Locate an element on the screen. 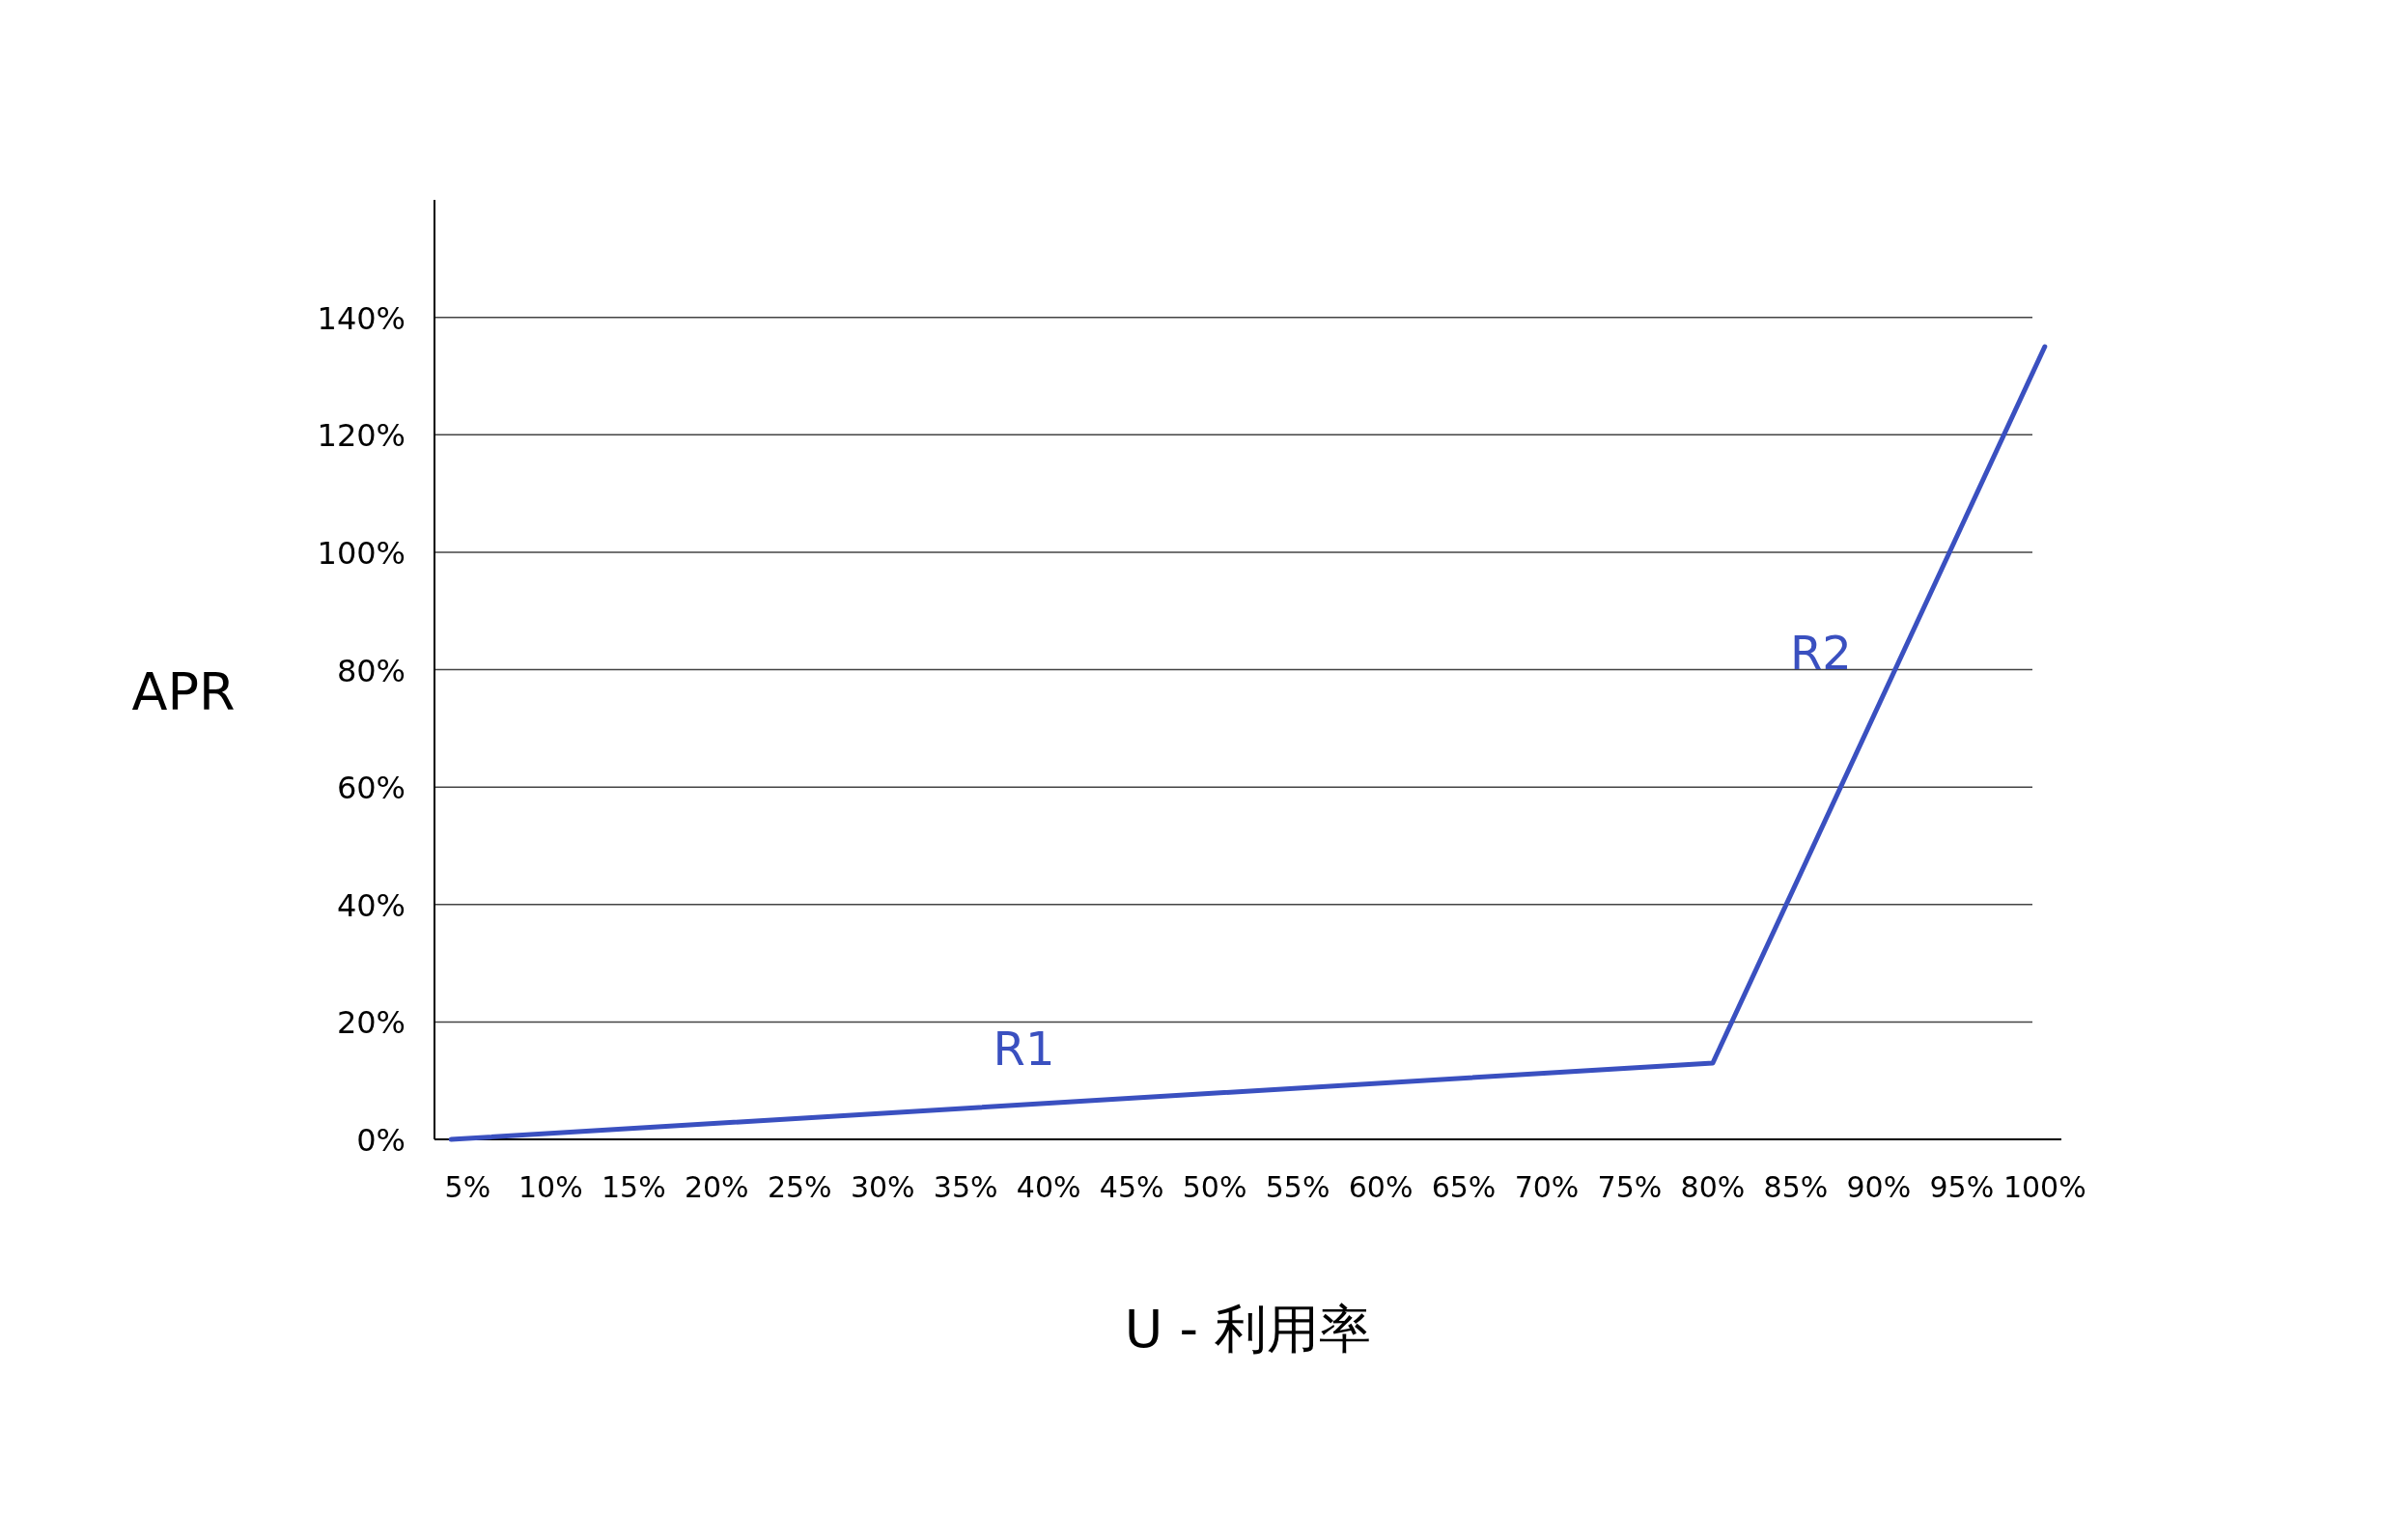  y-tick-label: 100% is located at coordinates (362, 553).